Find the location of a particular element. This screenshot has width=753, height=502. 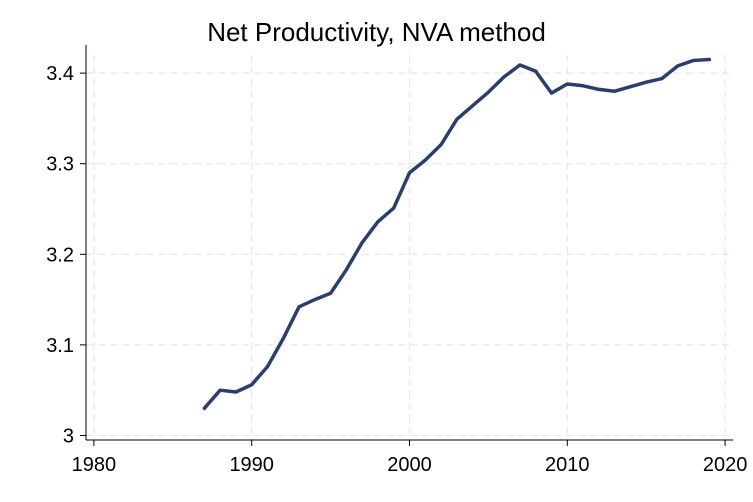

x-tick-label-4: 2020 is located at coordinates (725, 465).